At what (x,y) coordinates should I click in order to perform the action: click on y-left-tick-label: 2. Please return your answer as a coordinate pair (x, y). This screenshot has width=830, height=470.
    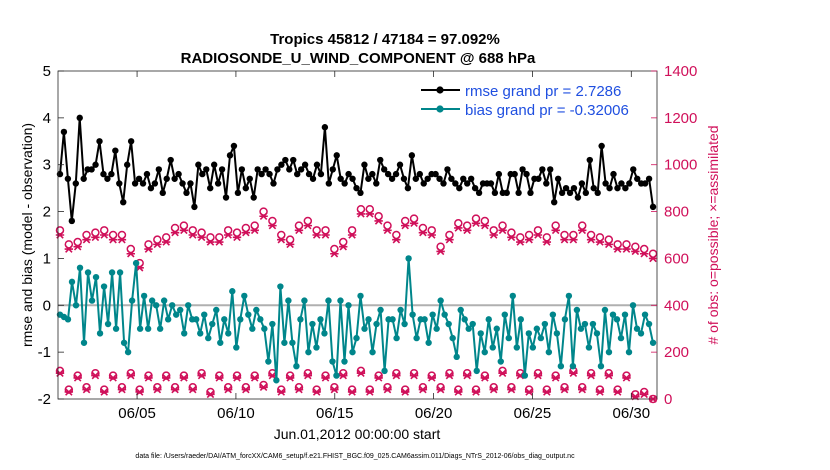
    Looking at the image, I should click on (47, 212).